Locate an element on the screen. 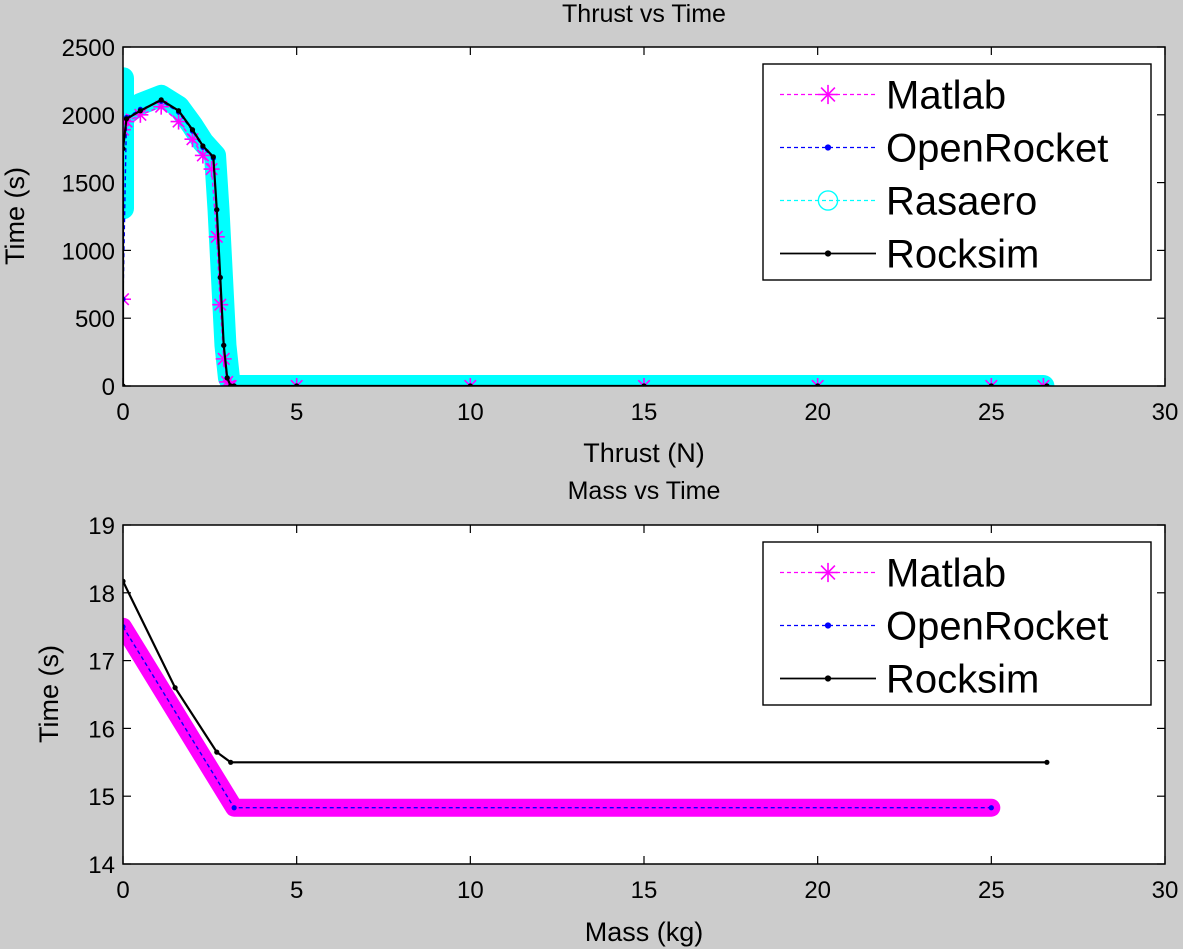 The height and width of the screenshot is (949, 1183). mass-y-axis-label: Time (s) is located at coordinates (49, 694).